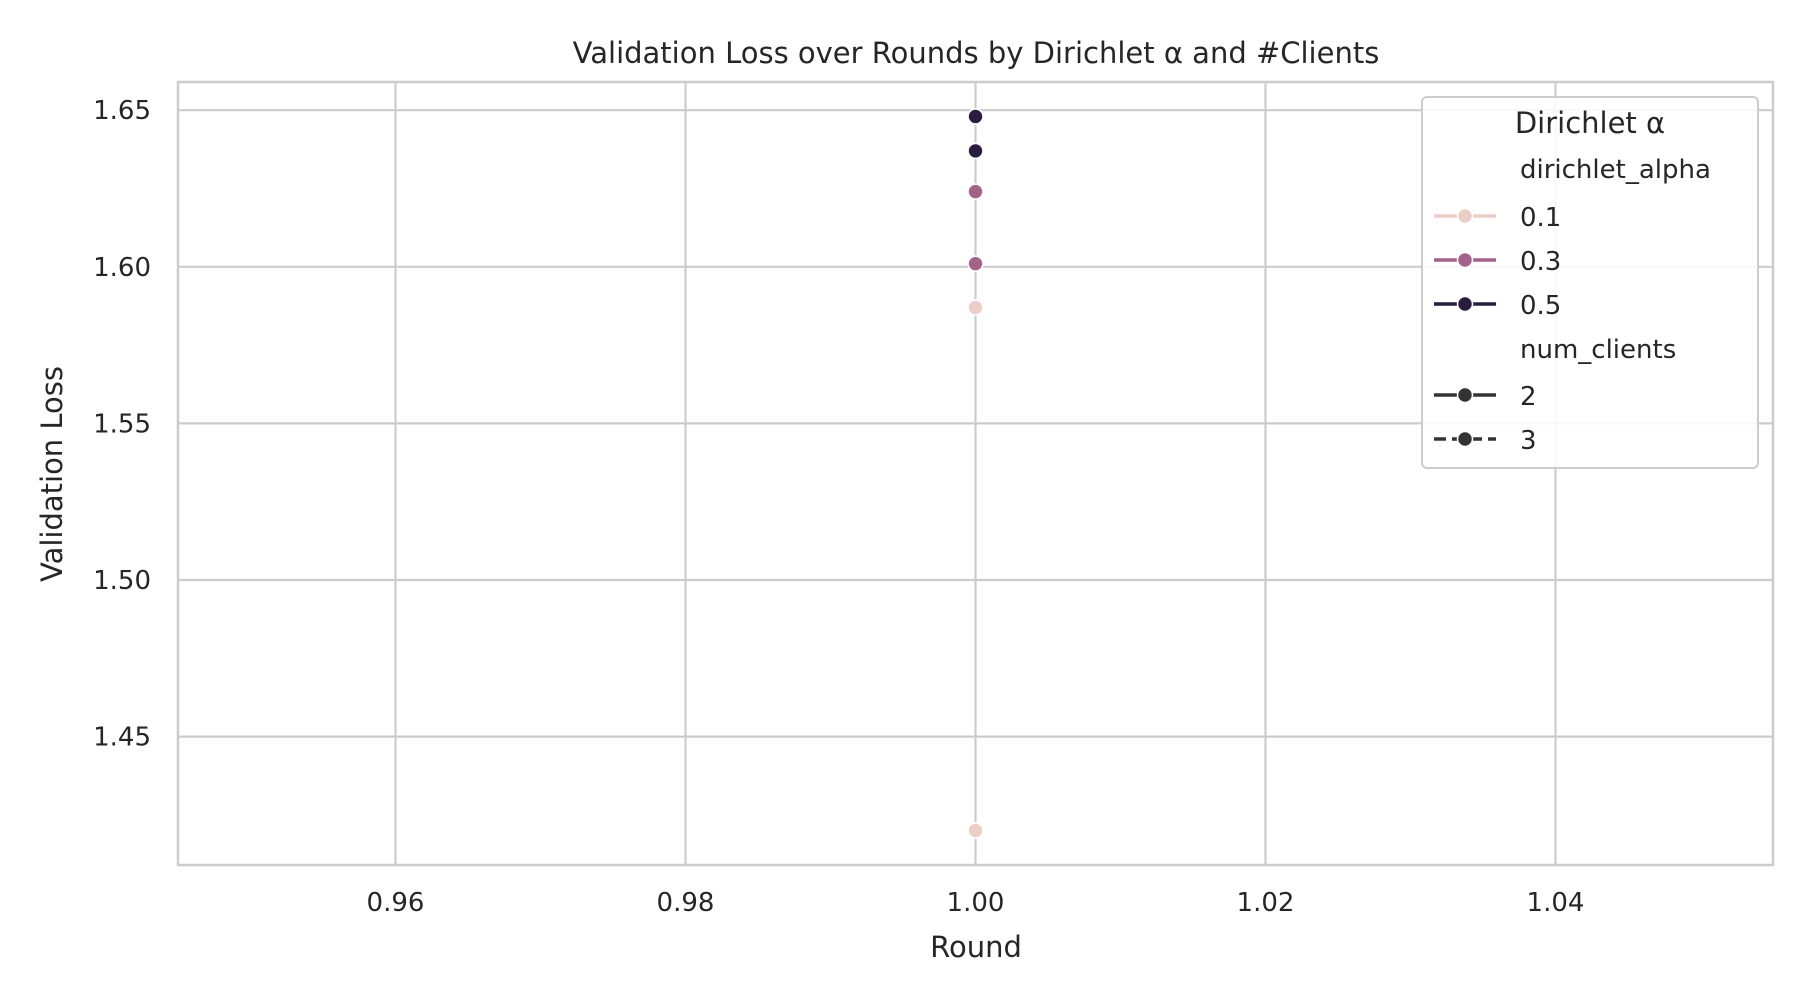  I want to click on x-tick-label: 0.96, so click(396, 903).